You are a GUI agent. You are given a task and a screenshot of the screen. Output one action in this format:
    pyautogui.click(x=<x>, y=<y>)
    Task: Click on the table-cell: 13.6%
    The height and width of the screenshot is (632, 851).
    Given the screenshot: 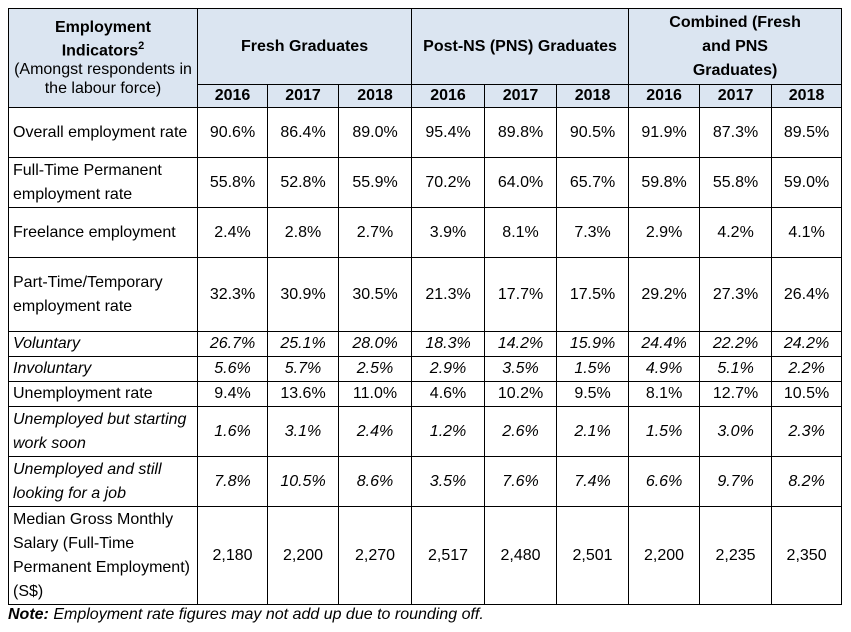 What is the action you would take?
    pyautogui.click(x=303, y=394)
    